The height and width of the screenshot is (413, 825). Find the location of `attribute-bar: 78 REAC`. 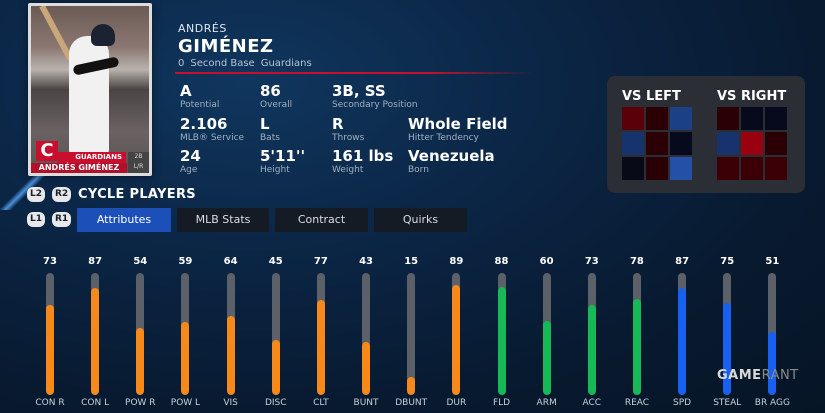

attribute-bar: 78 REAC is located at coordinates (637, 331).